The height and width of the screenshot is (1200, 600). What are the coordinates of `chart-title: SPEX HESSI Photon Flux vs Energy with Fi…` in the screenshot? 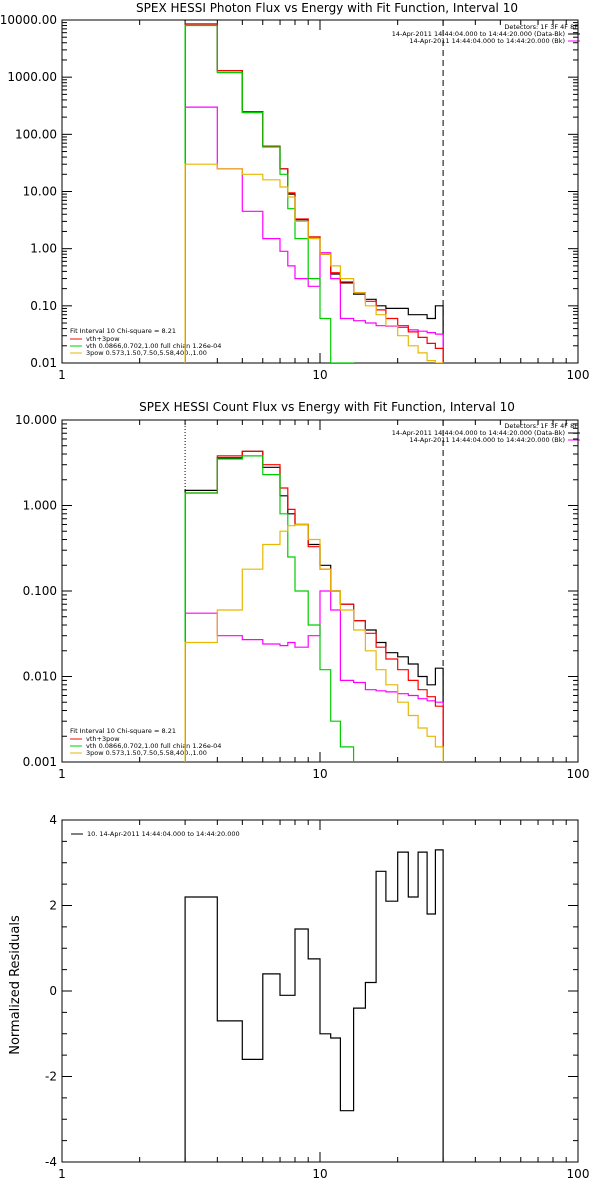 It's located at (327, 8).